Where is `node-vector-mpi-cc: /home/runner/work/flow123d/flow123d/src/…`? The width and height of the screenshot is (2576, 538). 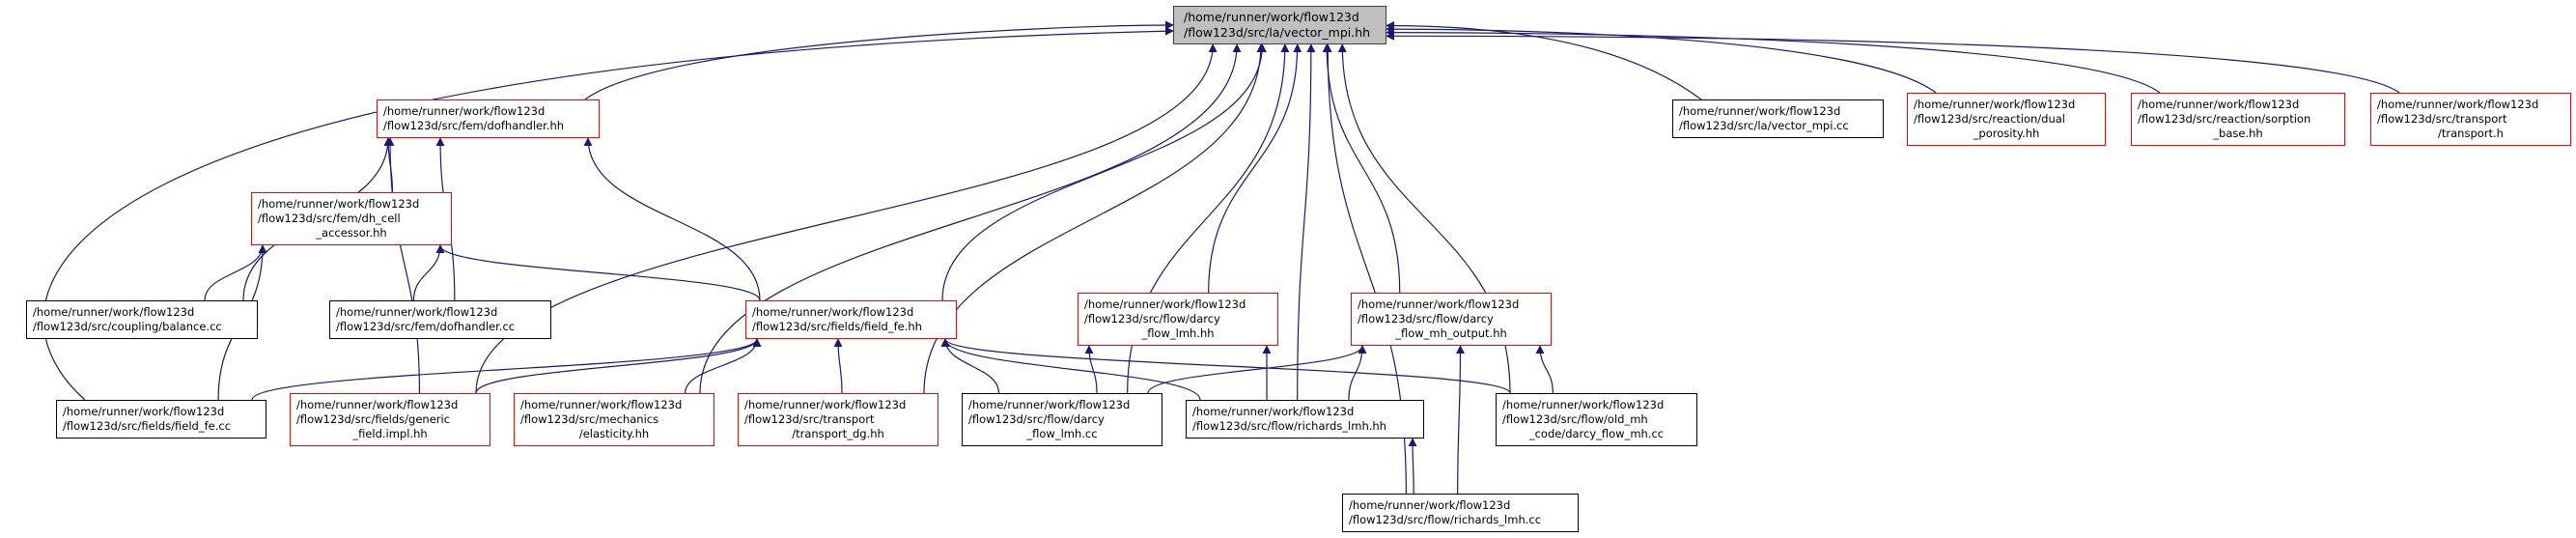 node-vector-mpi-cc: /home/runner/work/flow123d/flow123d/src/… is located at coordinates (1778, 118).